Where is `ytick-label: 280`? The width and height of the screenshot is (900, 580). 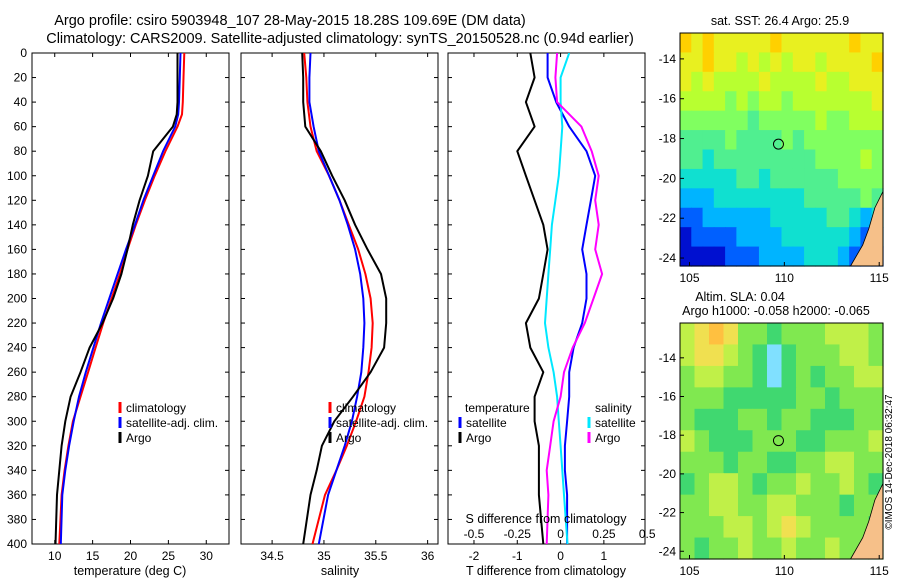 ytick-label: 280 is located at coordinates (17, 397).